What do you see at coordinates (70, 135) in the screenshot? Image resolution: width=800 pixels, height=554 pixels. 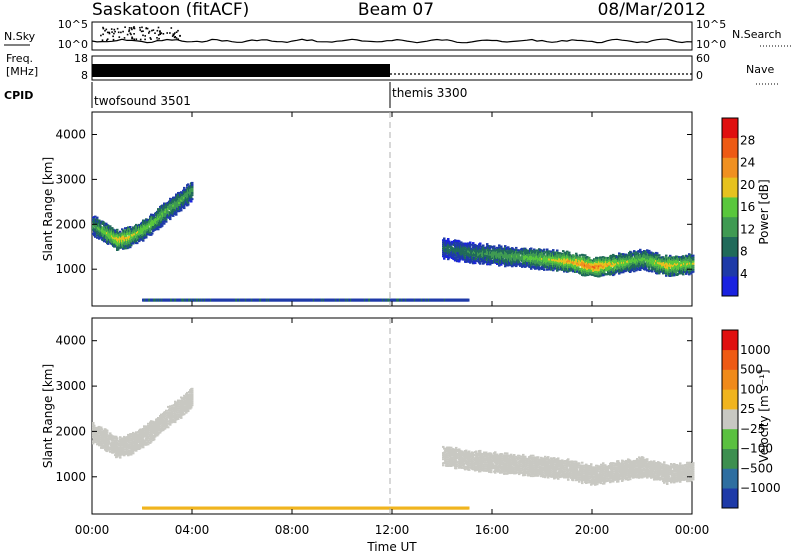 I see `y-tick-label: 4000` at bounding box center [70, 135].